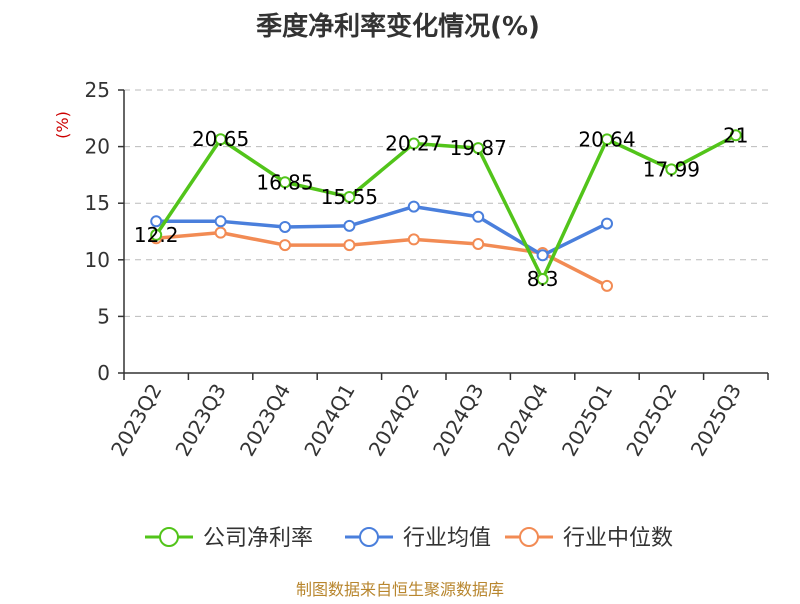  I want to click on series-1-point-2024Q2, so click(413, 206).